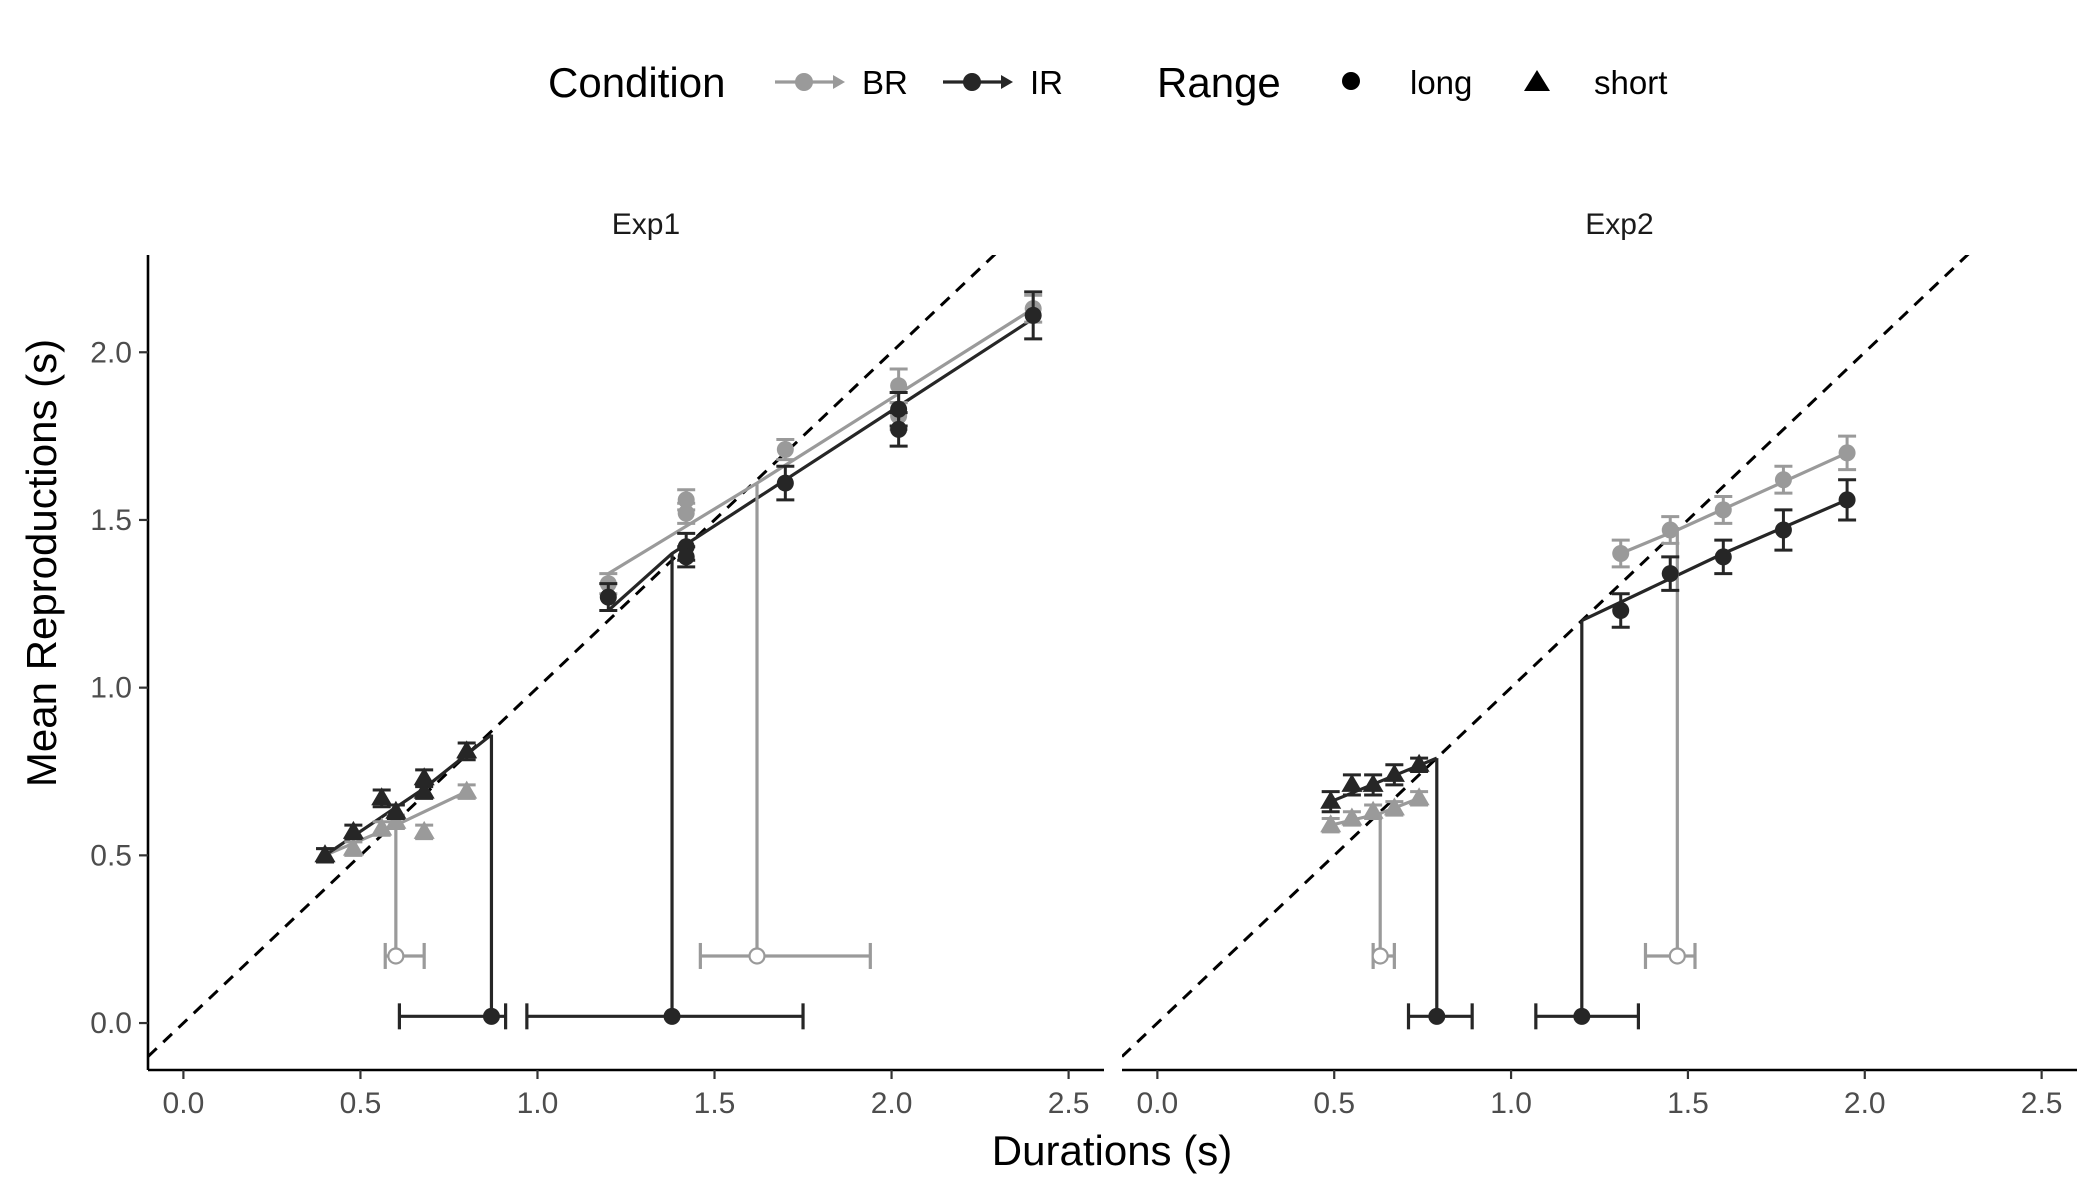 This screenshot has height=1200, width=2100. I want to click on legend-short-key, so click(1537, 80).